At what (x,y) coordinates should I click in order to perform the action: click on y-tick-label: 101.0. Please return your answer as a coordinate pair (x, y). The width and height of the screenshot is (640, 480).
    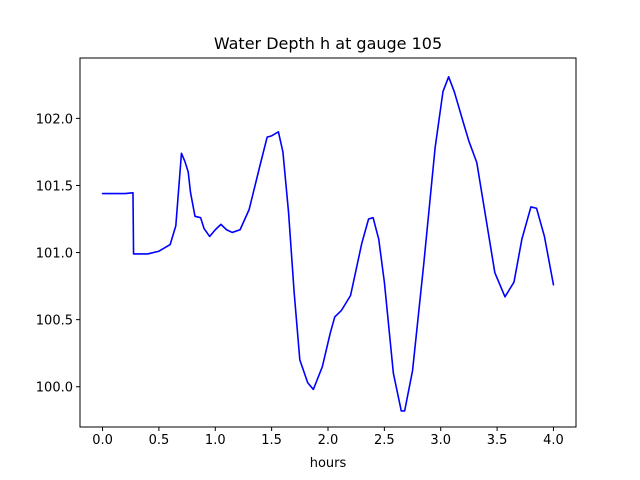
    Looking at the image, I should click on (54, 254).